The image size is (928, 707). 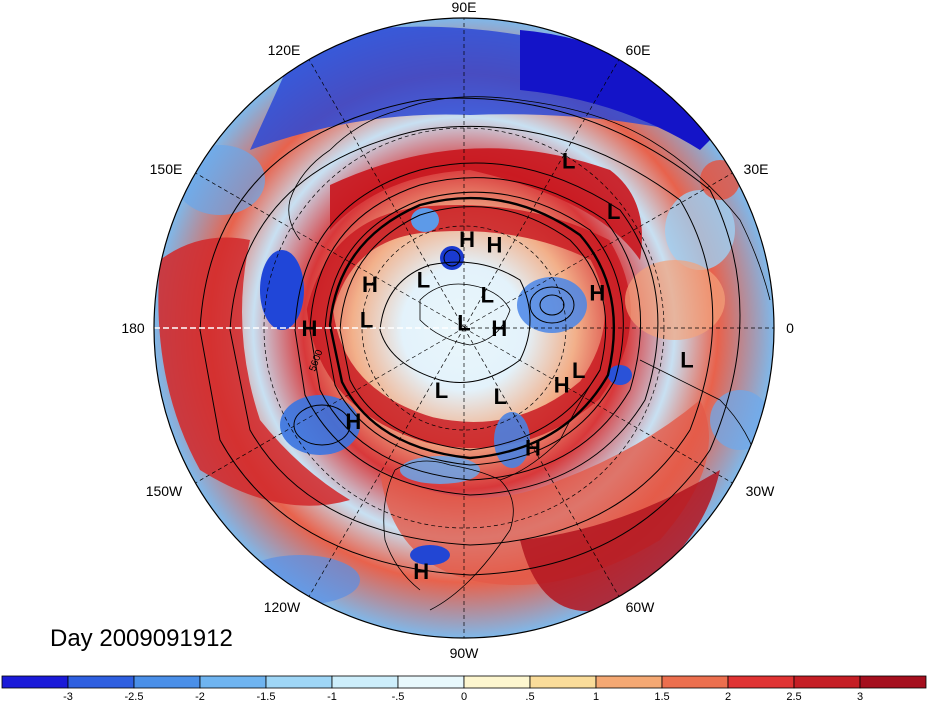 I want to click on longitude-label: 30E, so click(x=756, y=169).